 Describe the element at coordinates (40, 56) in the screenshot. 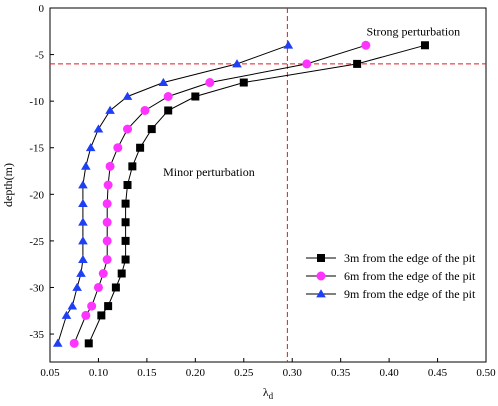

I see `y-tick-label: -5` at that location.